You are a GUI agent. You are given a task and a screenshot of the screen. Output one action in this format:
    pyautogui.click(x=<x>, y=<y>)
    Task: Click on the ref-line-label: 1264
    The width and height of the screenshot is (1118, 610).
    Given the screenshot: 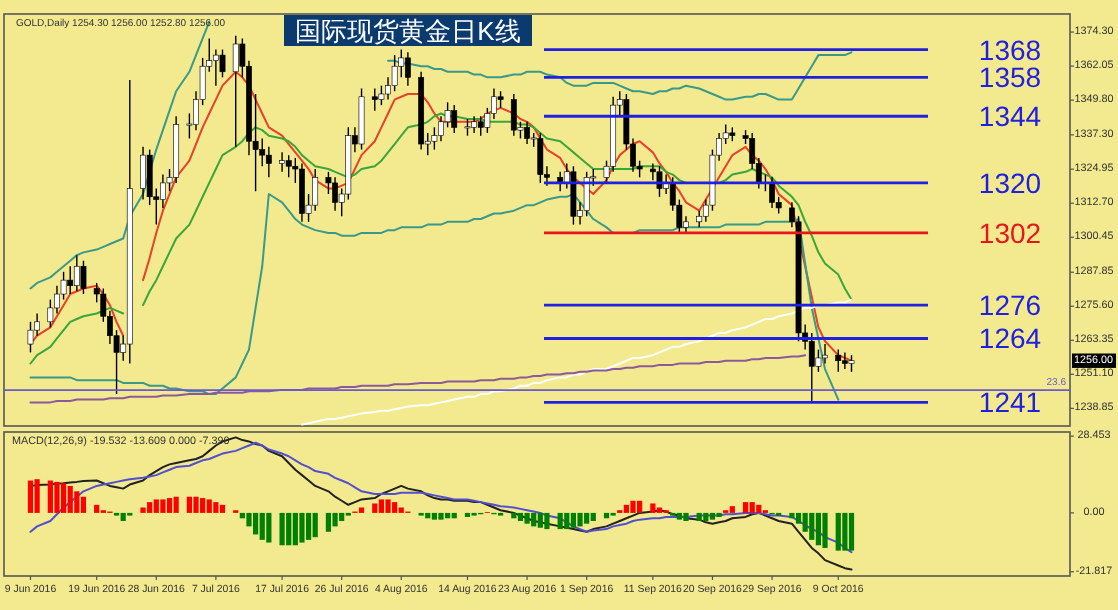 What is the action you would take?
    pyautogui.click(x=1010, y=338)
    